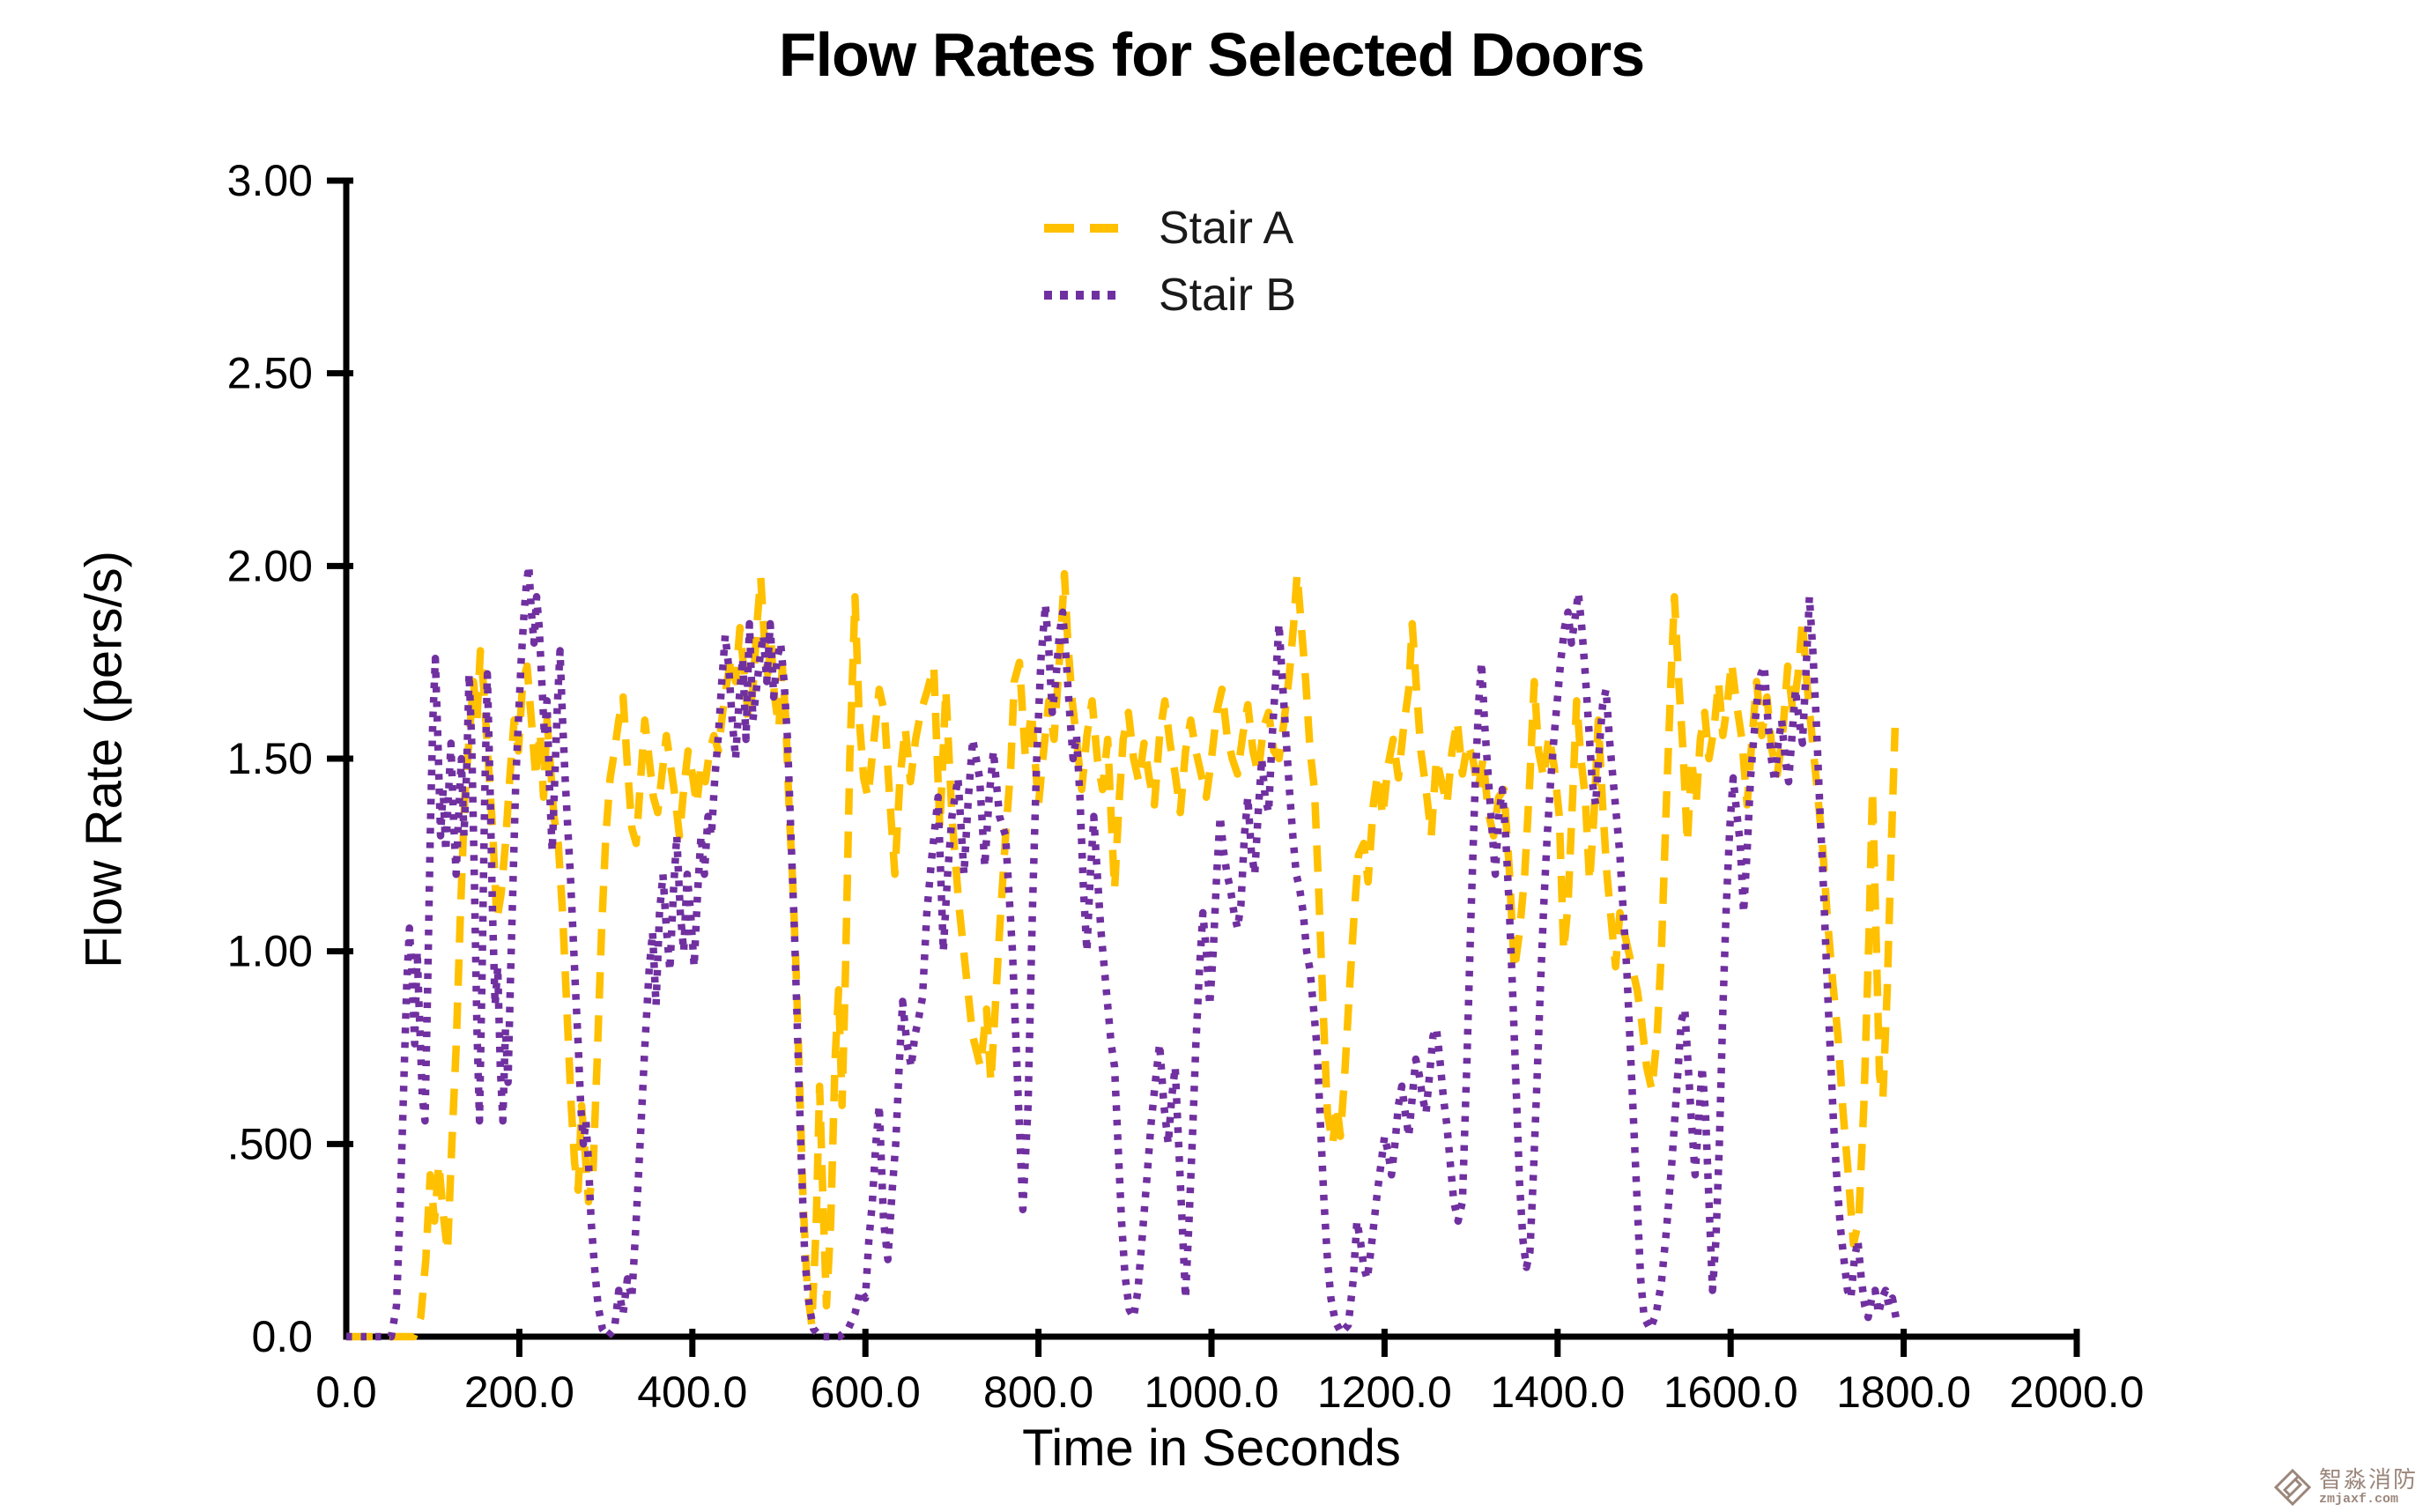 Image resolution: width=2423 pixels, height=1512 pixels. What do you see at coordinates (2292, 1487) in the screenshot?
I see `watermark-logo-icon` at bounding box center [2292, 1487].